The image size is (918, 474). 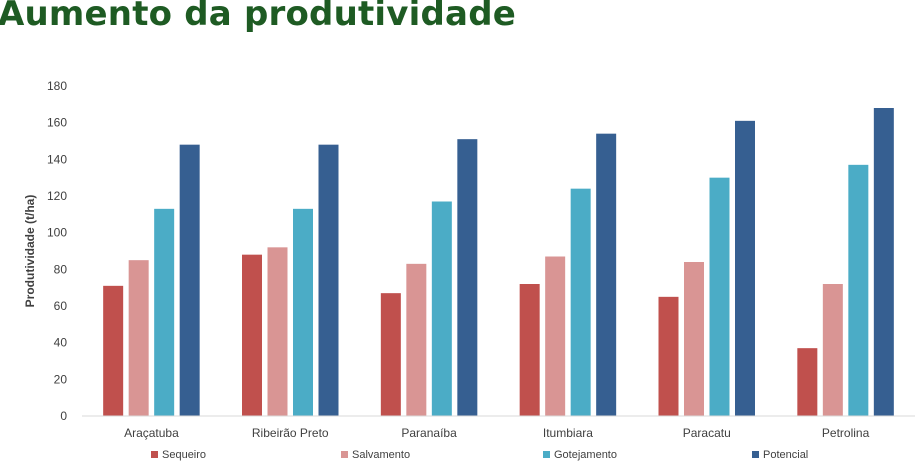 I want to click on y-tick-label: 0, so click(x=63, y=416).